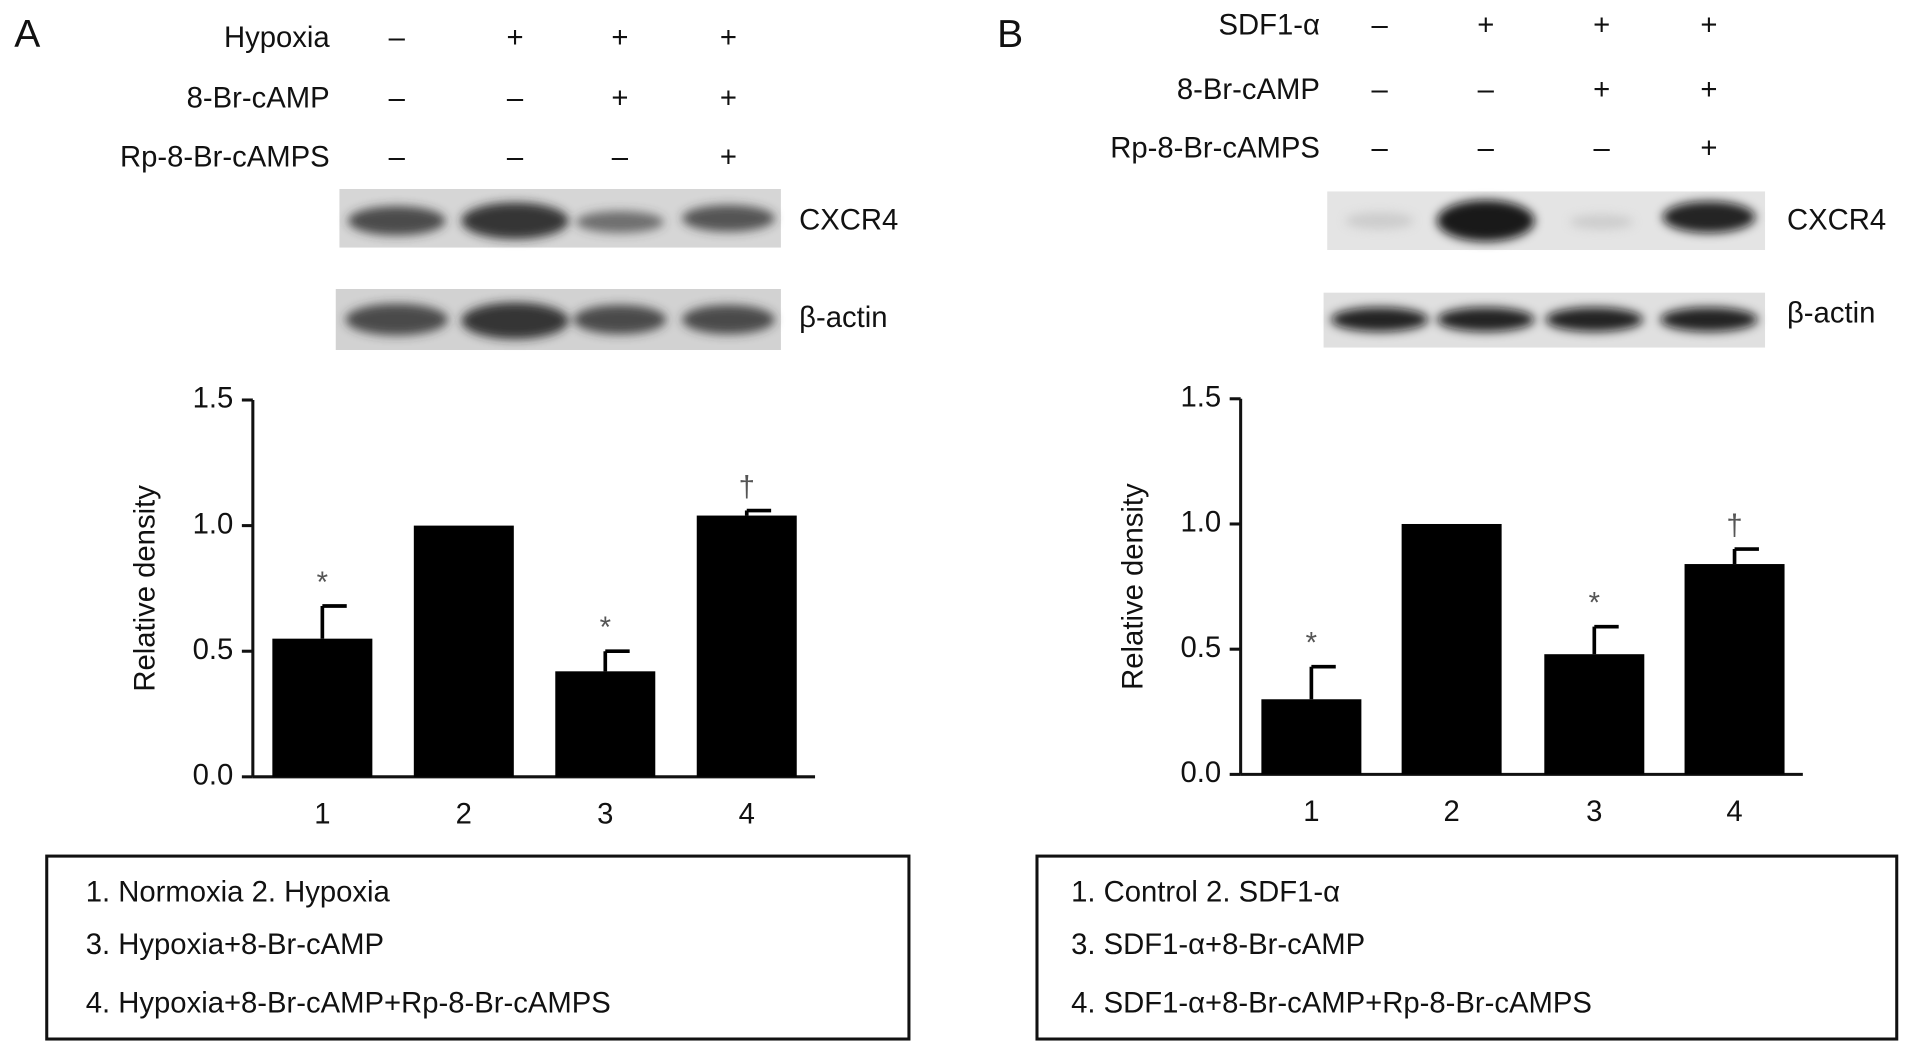  What do you see at coordinates (1010, 34) in the screenshot?
I see `panel-letter: B` at bounding box center [1010, 34].